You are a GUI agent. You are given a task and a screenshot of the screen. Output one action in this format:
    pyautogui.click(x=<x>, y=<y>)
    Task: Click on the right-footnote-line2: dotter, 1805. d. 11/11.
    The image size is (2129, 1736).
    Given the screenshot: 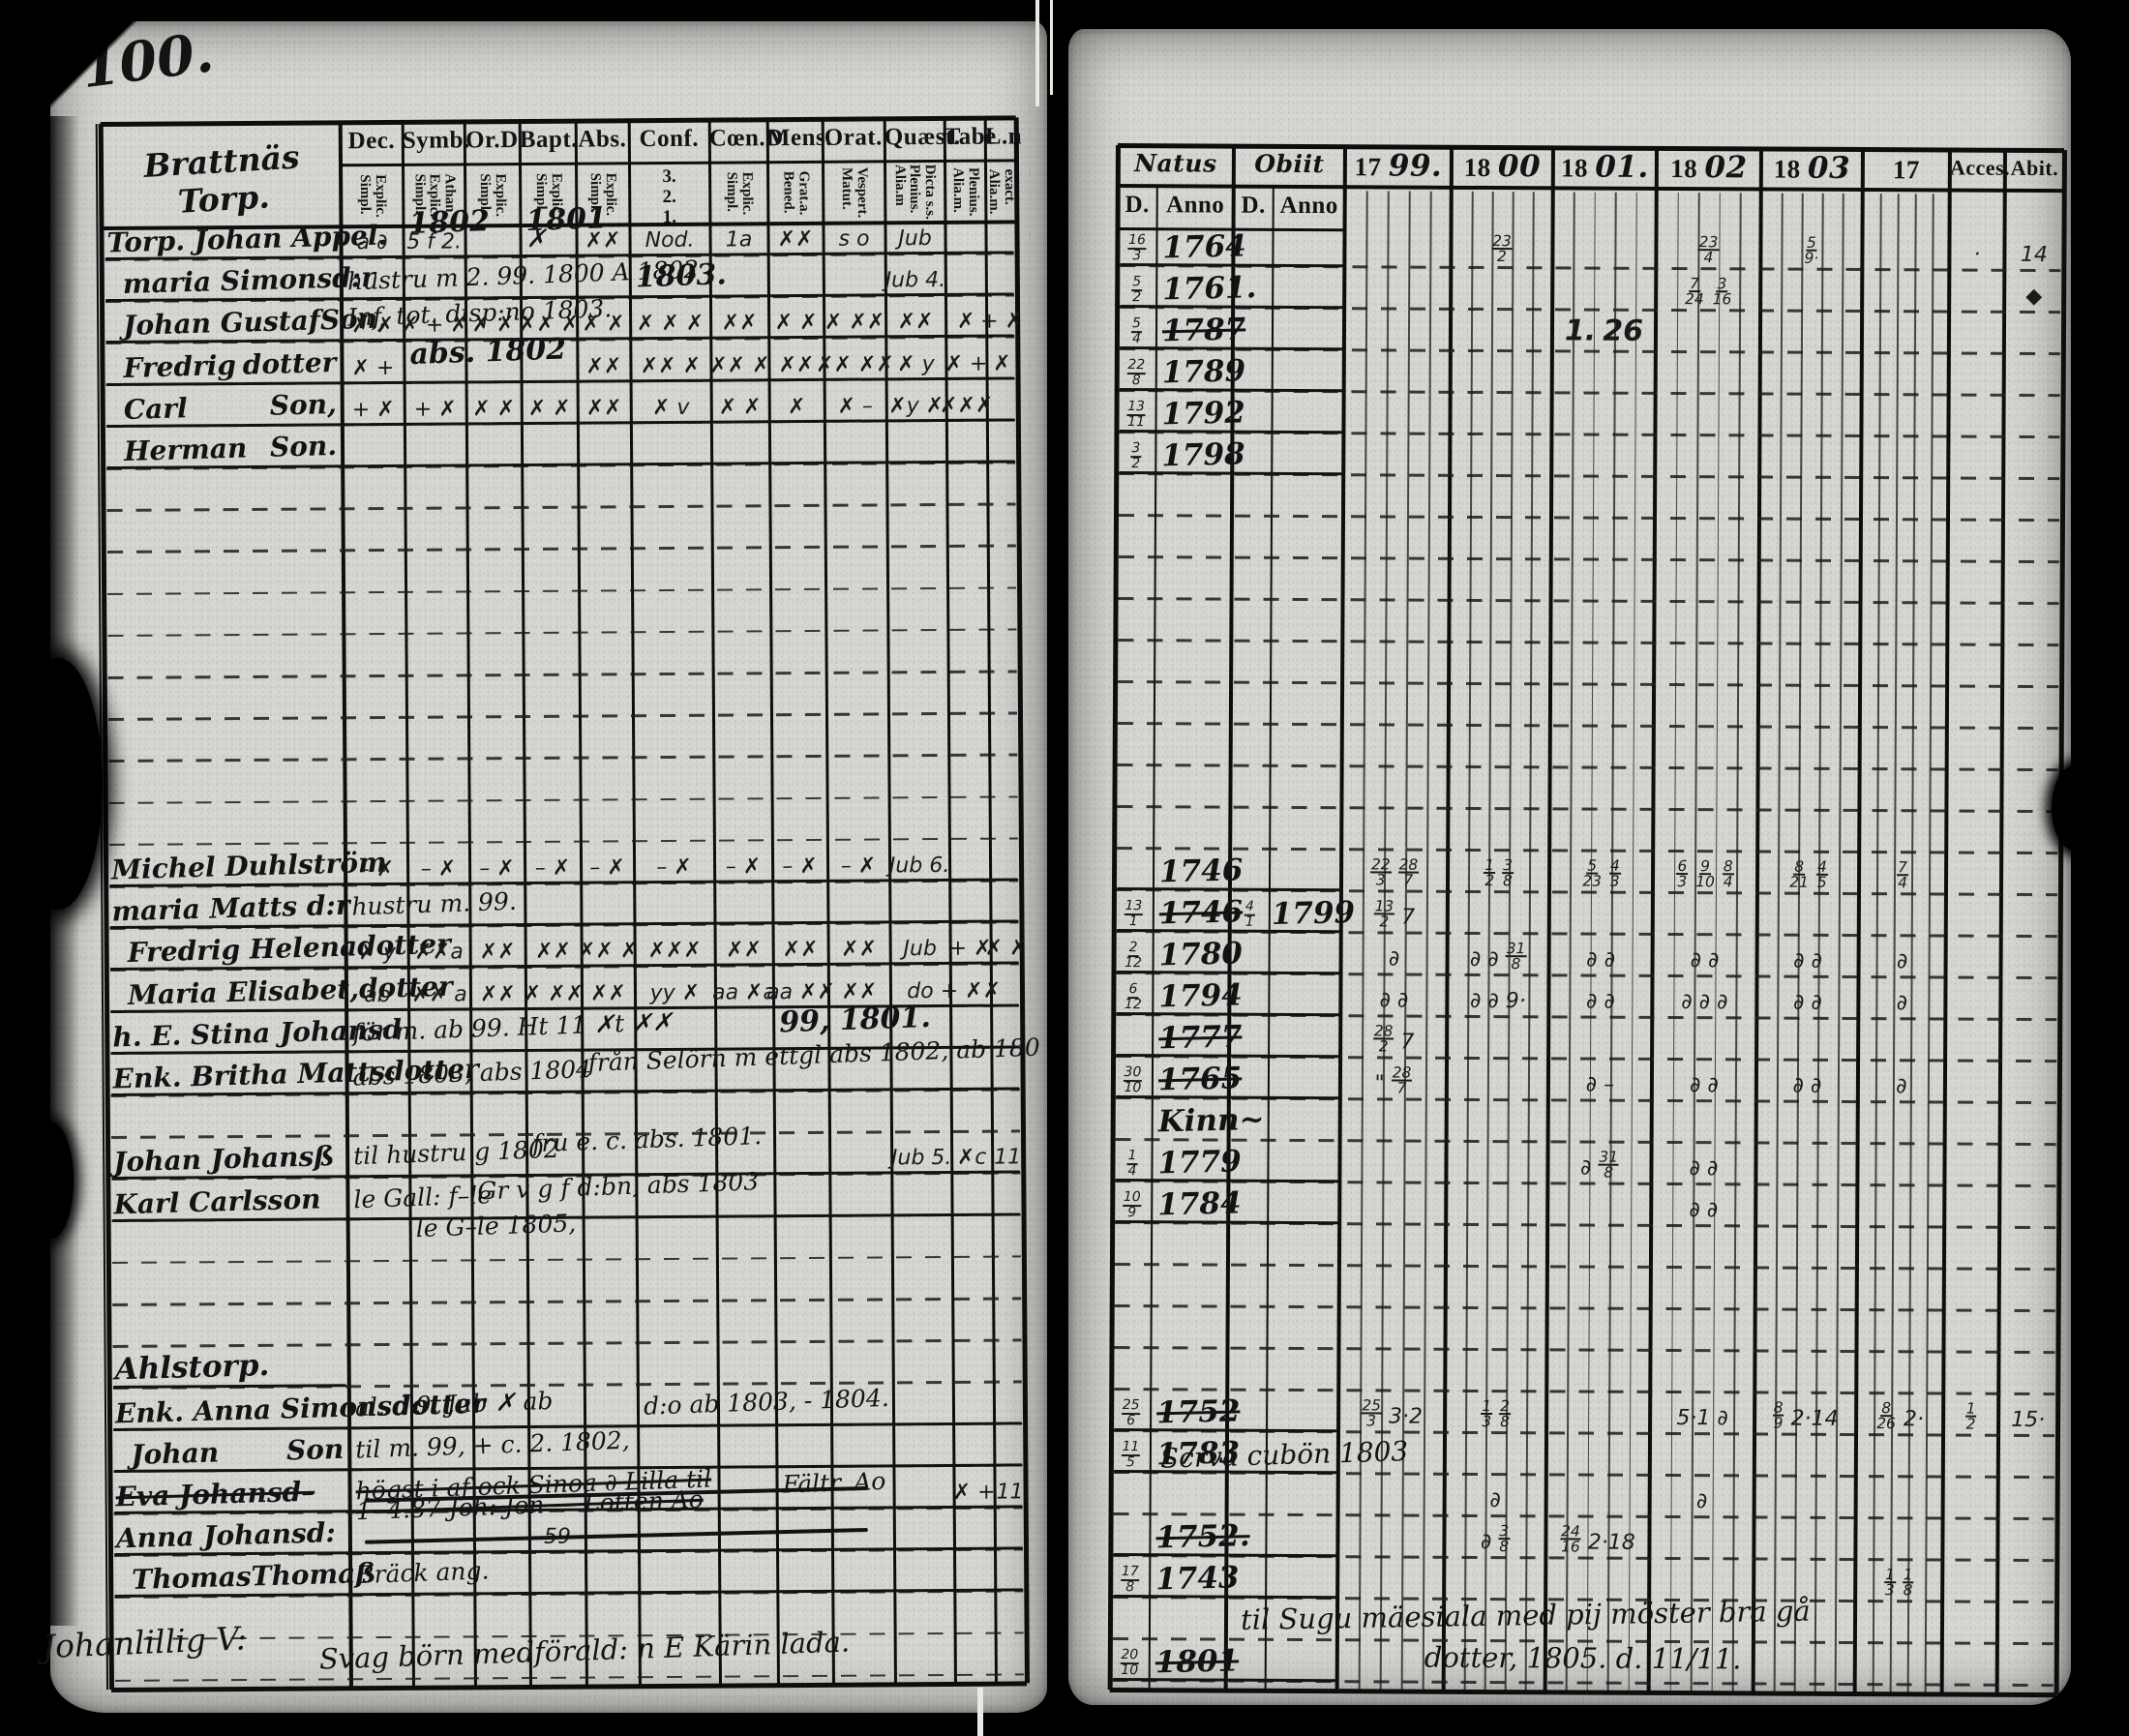 What is the action you would take?
    pyautogui.click(x=1583, y=1658)
    